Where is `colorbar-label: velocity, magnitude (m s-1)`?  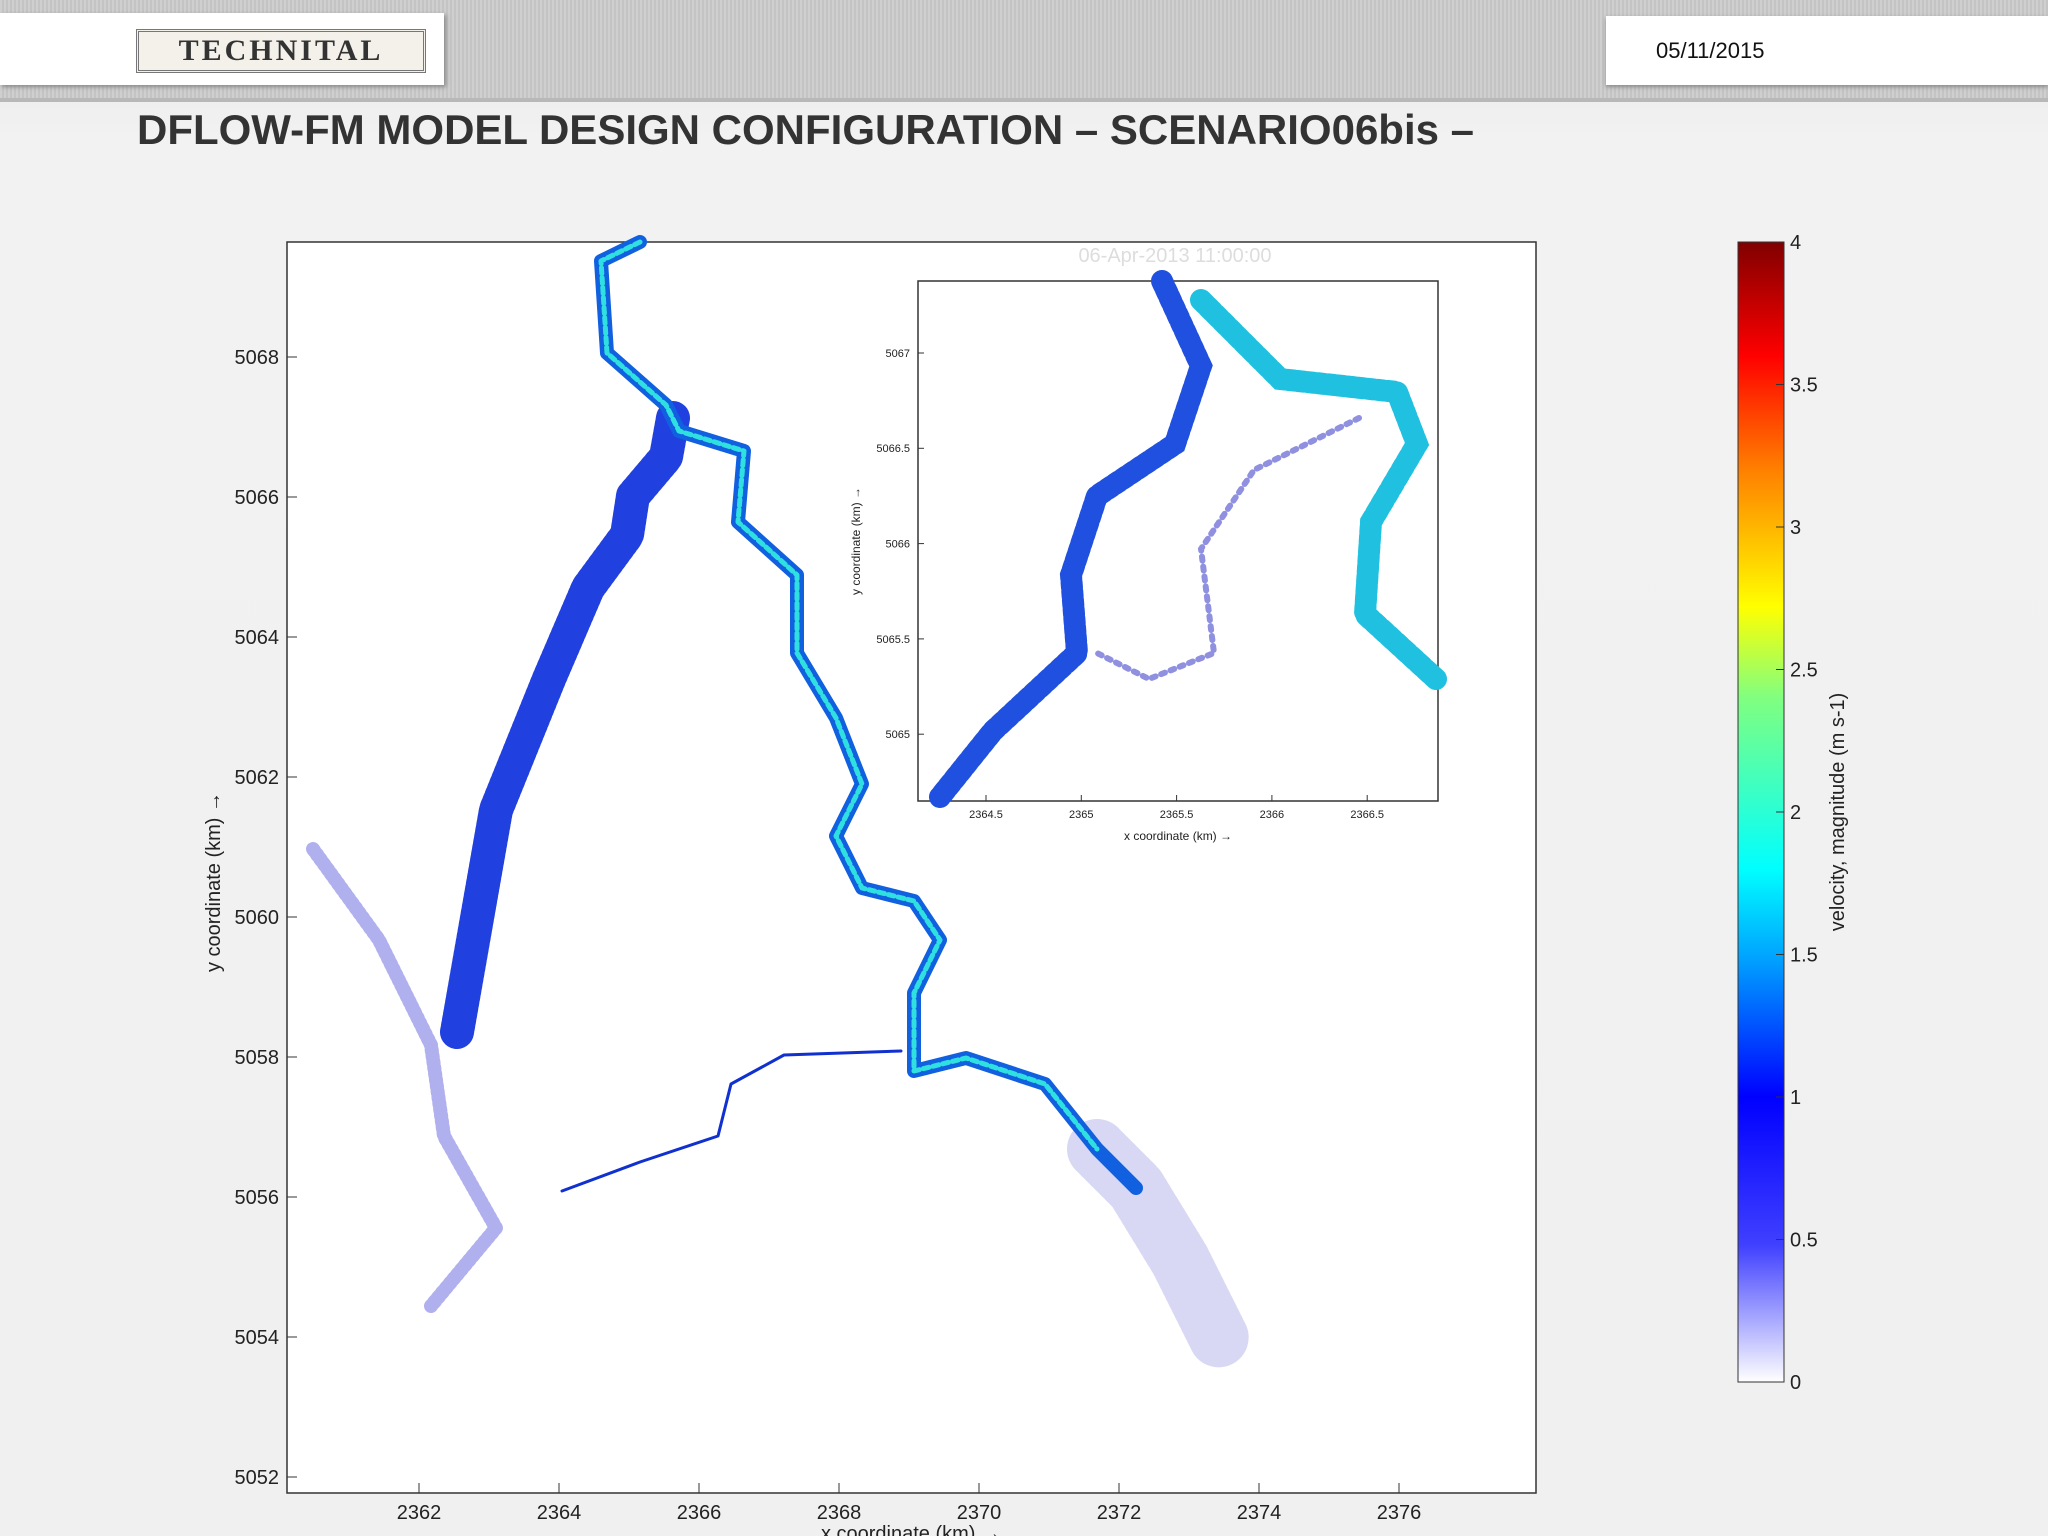 colorbar-label: velocity, magnitude (m s-1) is located at coordinates (1838, 812).